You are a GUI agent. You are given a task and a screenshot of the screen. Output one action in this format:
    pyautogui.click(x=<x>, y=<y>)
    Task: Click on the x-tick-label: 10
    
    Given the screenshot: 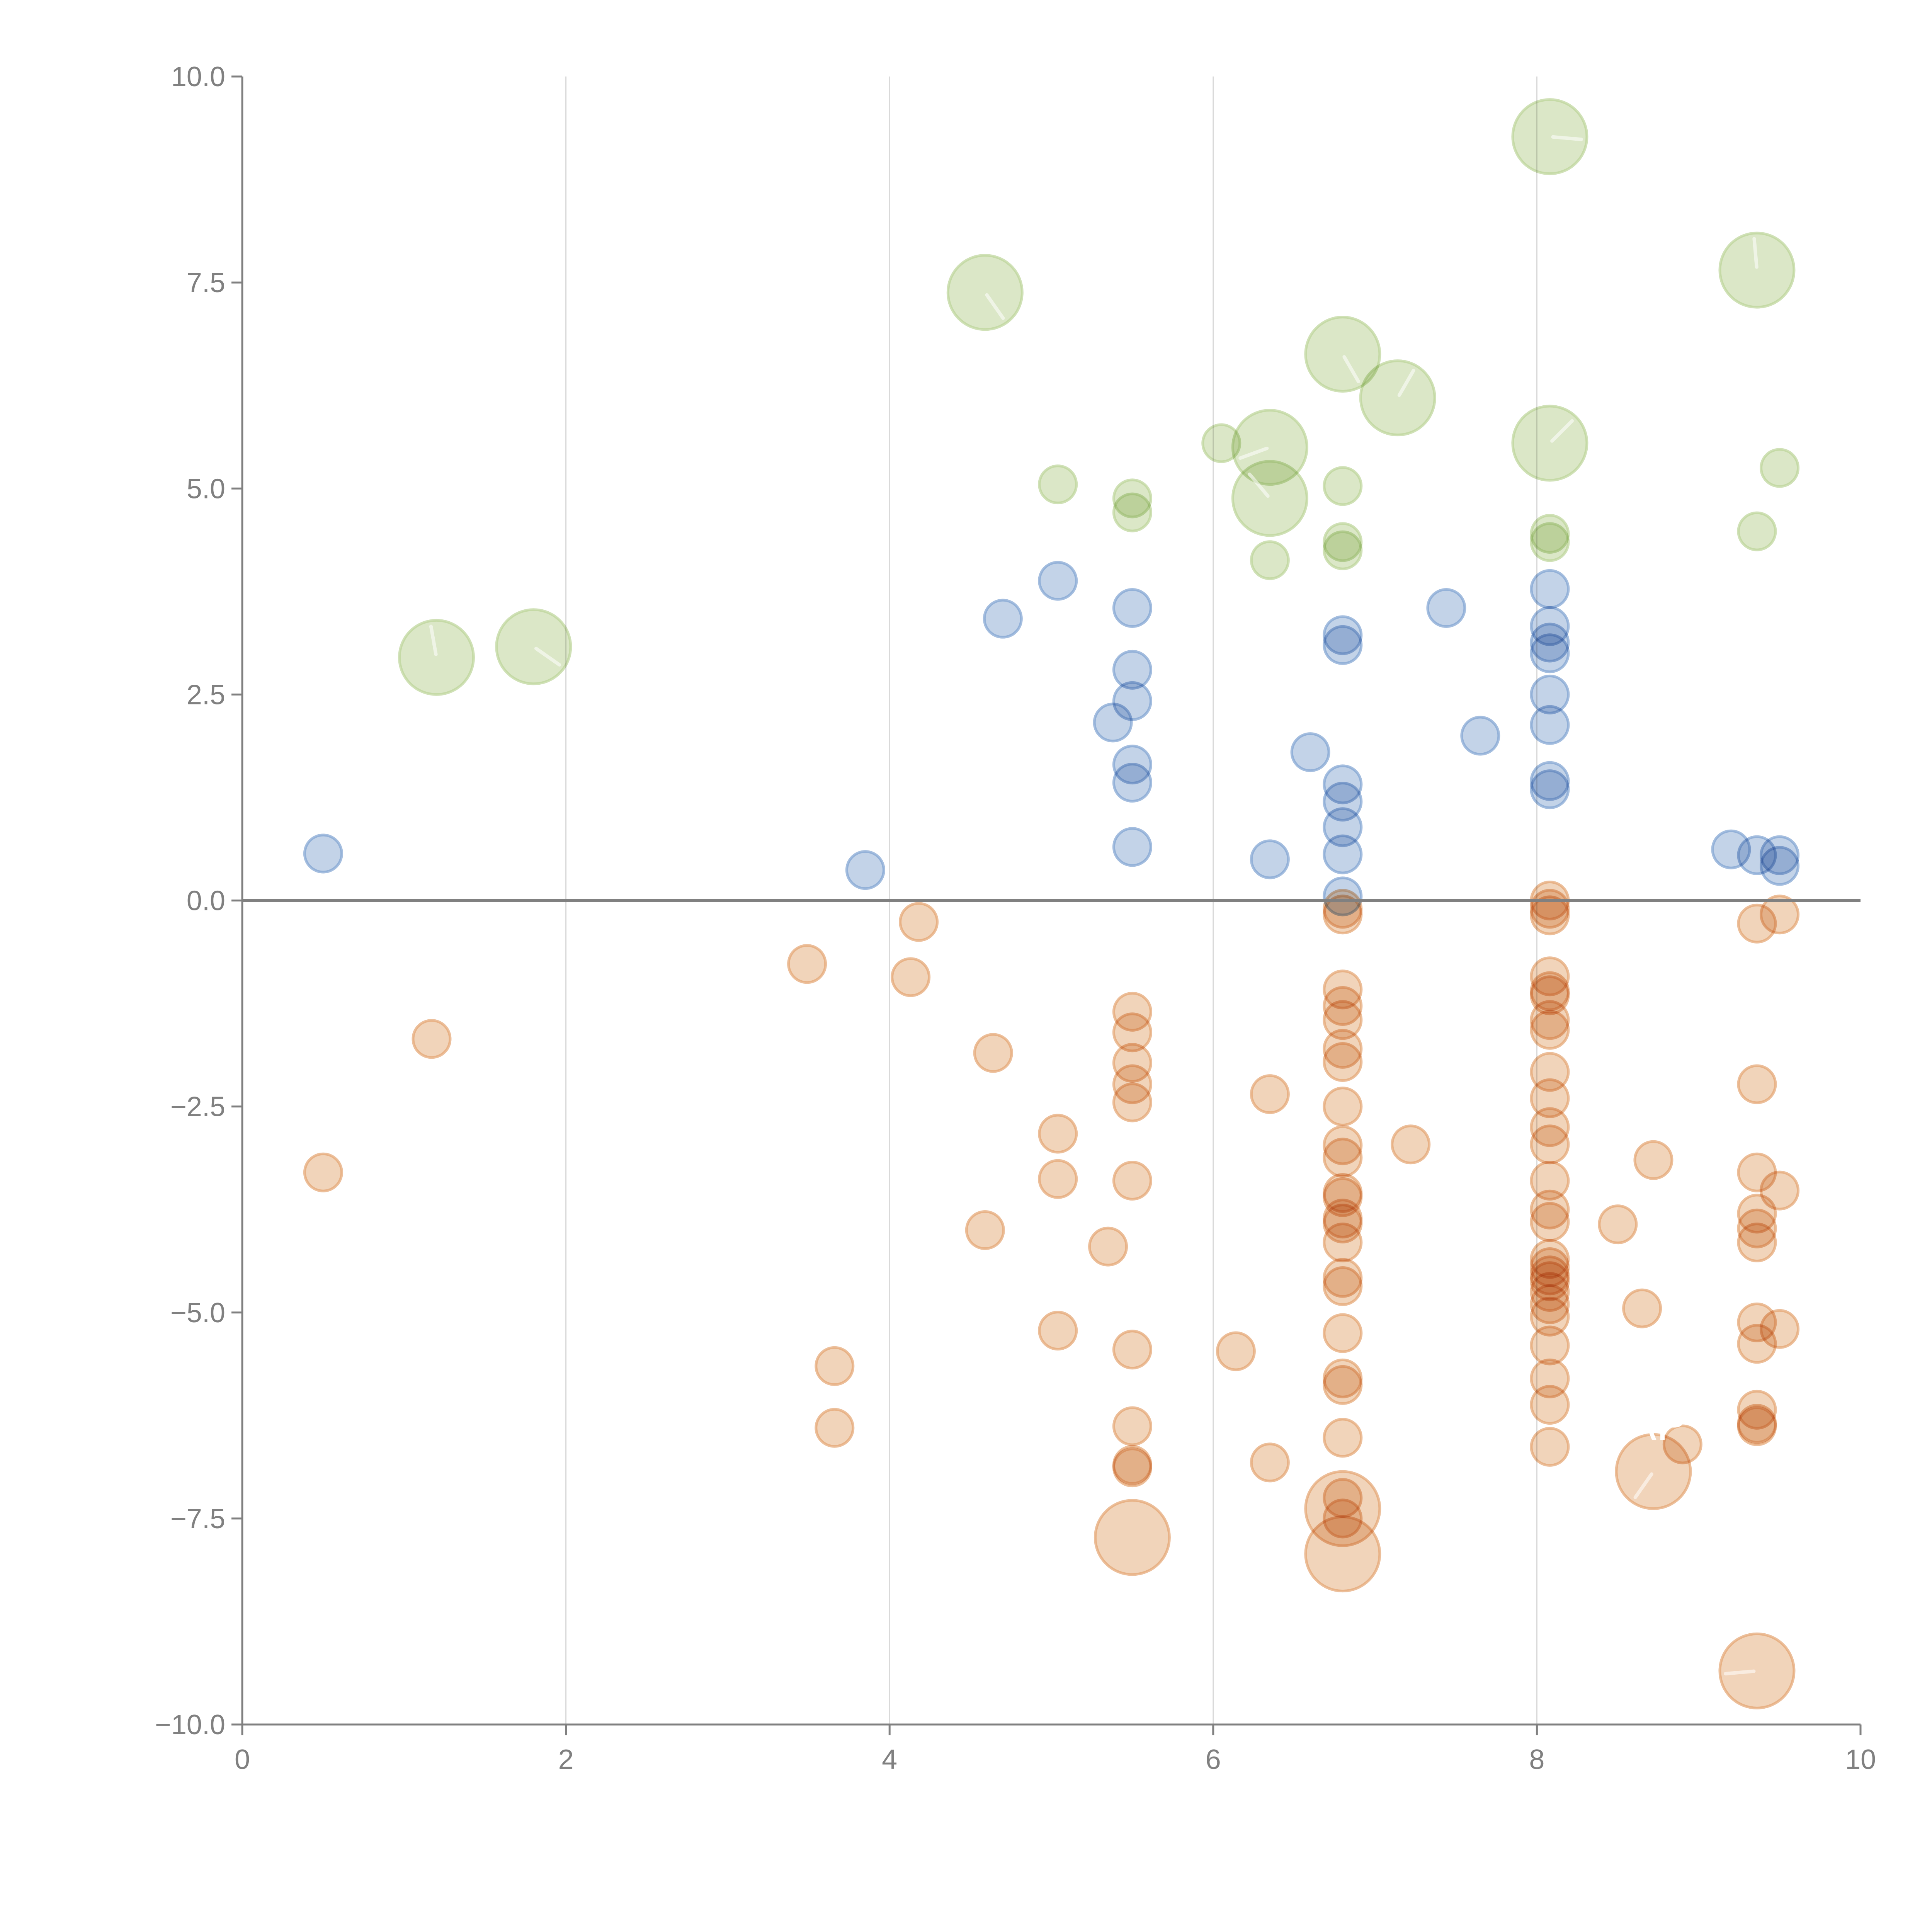 What is the action you would take?
    pyautogui.click(x=1860, y=1759)
    